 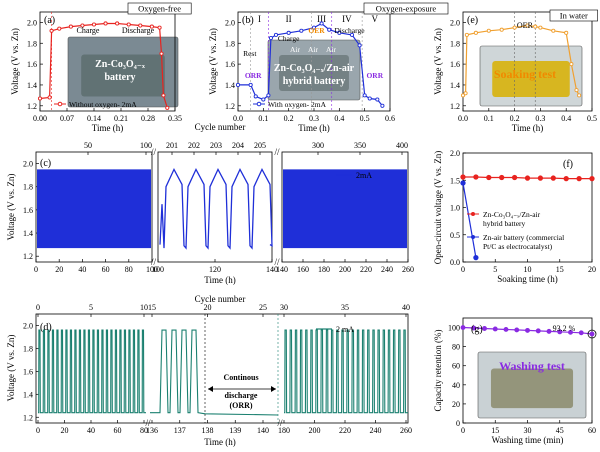 I want to click on top-tick-label-d: 25, so click(x=263, y=307).